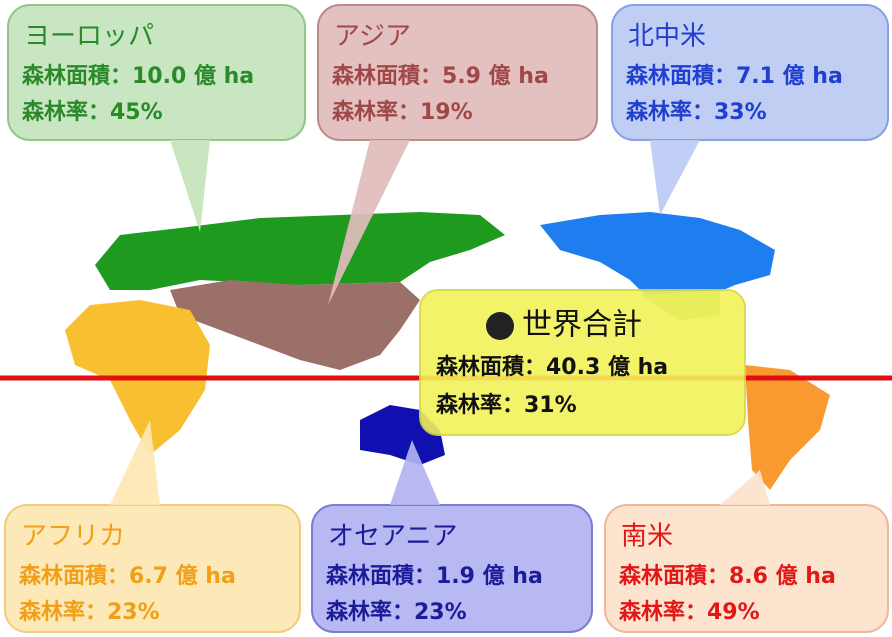  What do you see at coordinates (440, 76) in the screenshot?
I see `forest-area: 森林面積：5.9 億 ha` at bounding box center [440, 76].